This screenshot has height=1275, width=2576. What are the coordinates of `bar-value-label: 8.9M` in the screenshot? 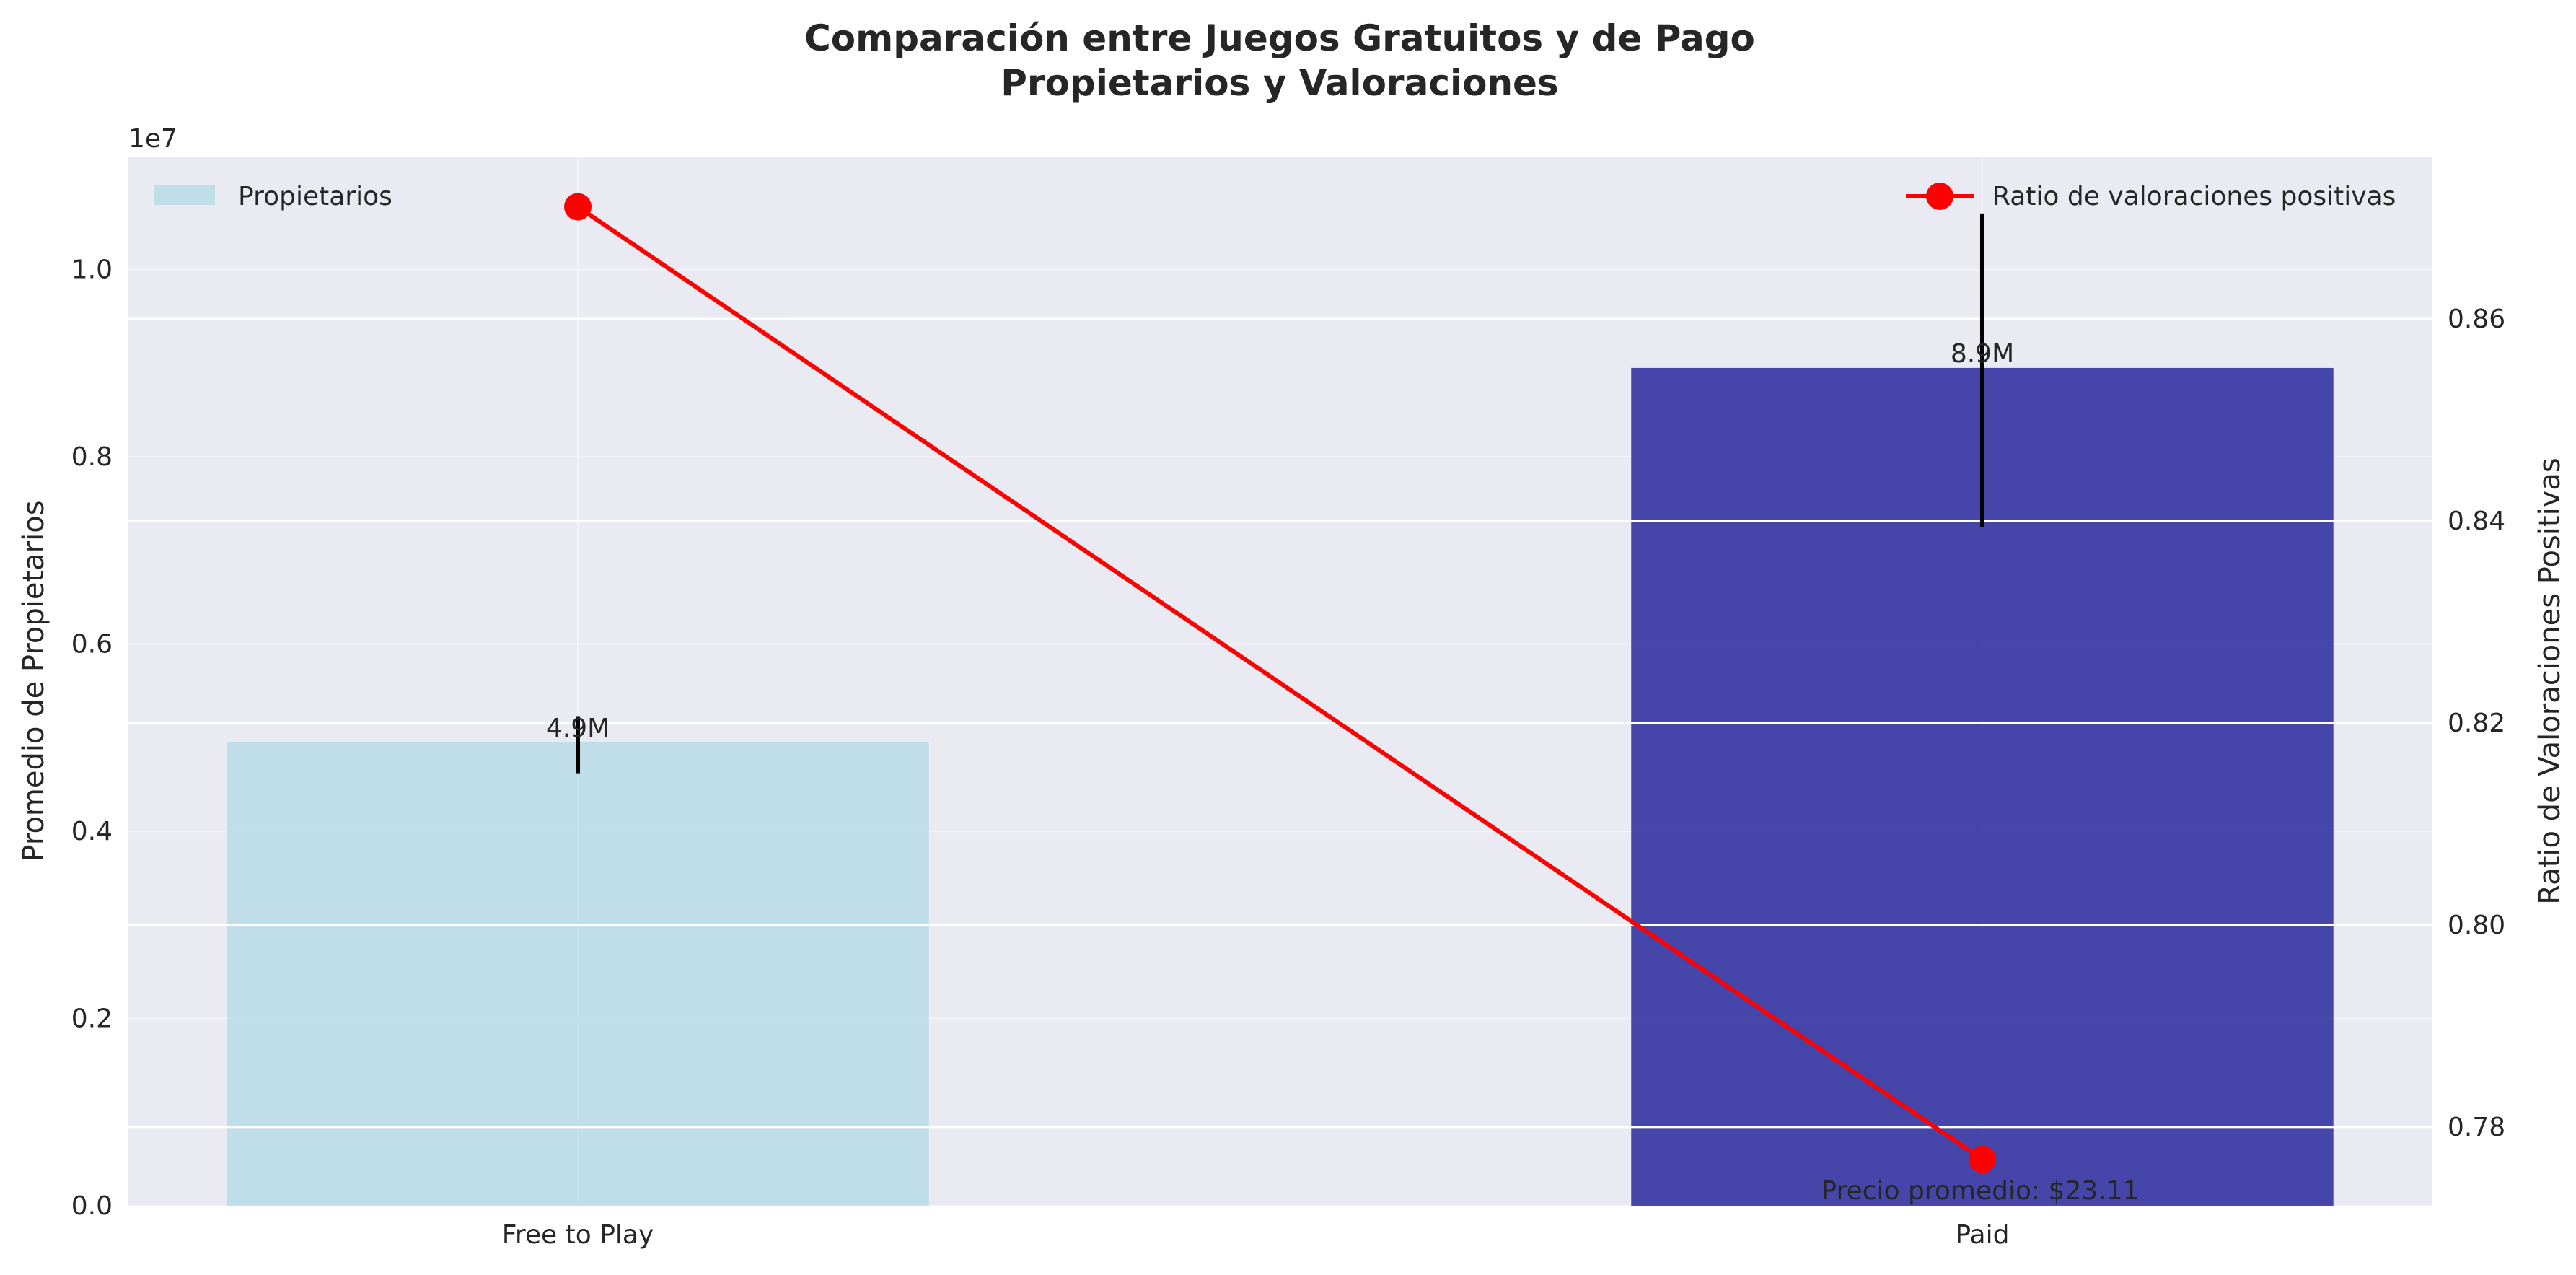 It's located at (1982, 354).